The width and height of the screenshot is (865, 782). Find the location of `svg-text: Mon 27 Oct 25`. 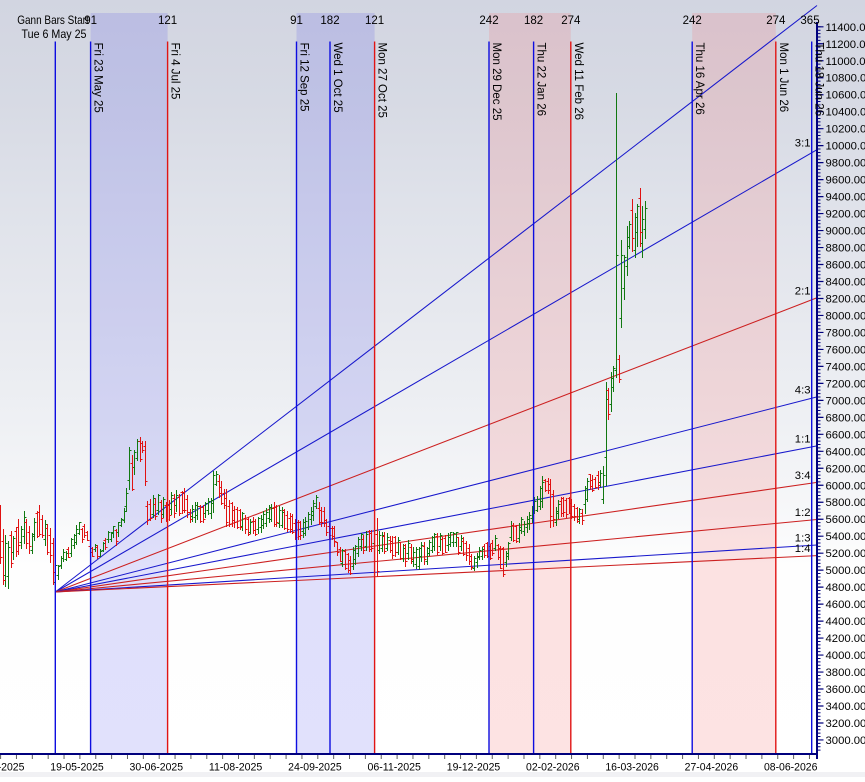

svg-text: Mon 27 Oct 25 is located at coordinates (382, 80).